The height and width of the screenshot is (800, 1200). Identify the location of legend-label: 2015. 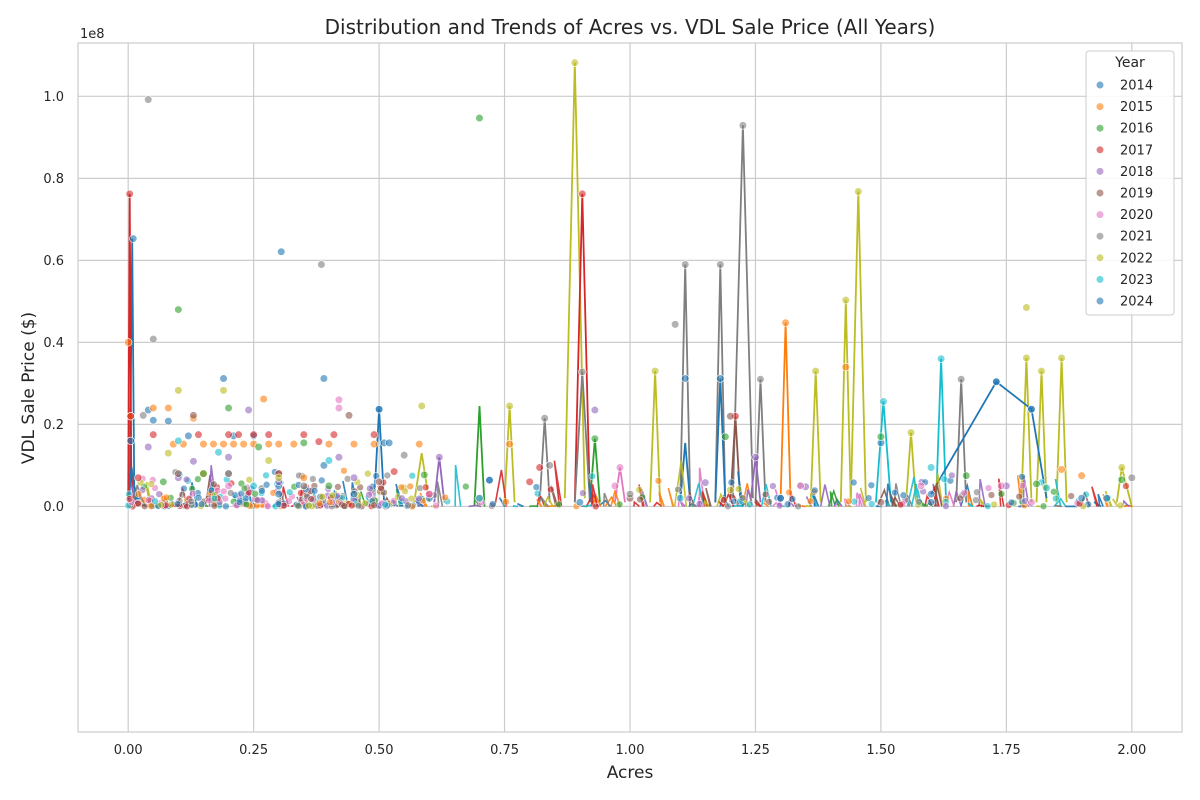
(1136, 107).